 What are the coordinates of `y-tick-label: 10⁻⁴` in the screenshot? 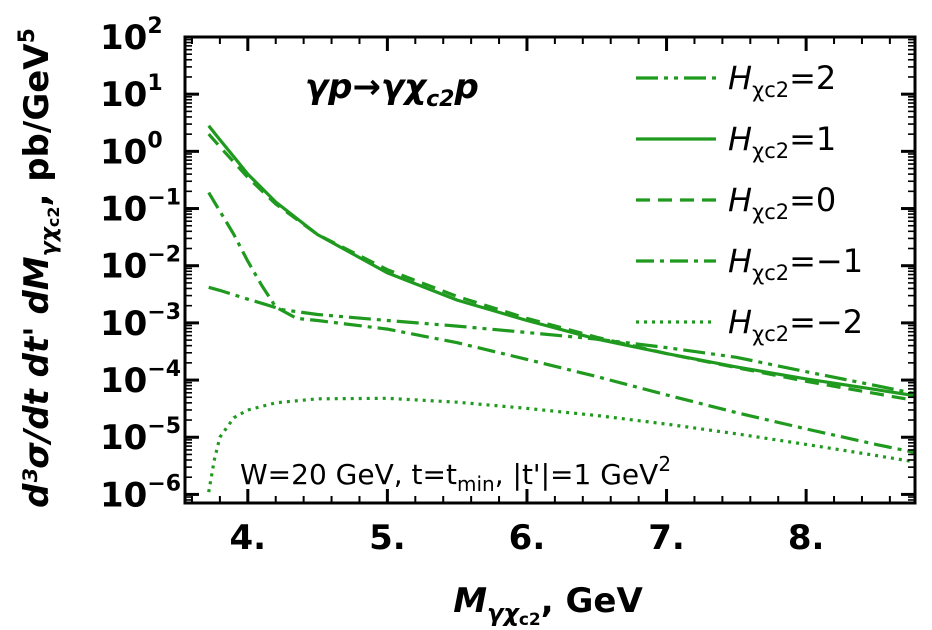 It's located at (140, 379).